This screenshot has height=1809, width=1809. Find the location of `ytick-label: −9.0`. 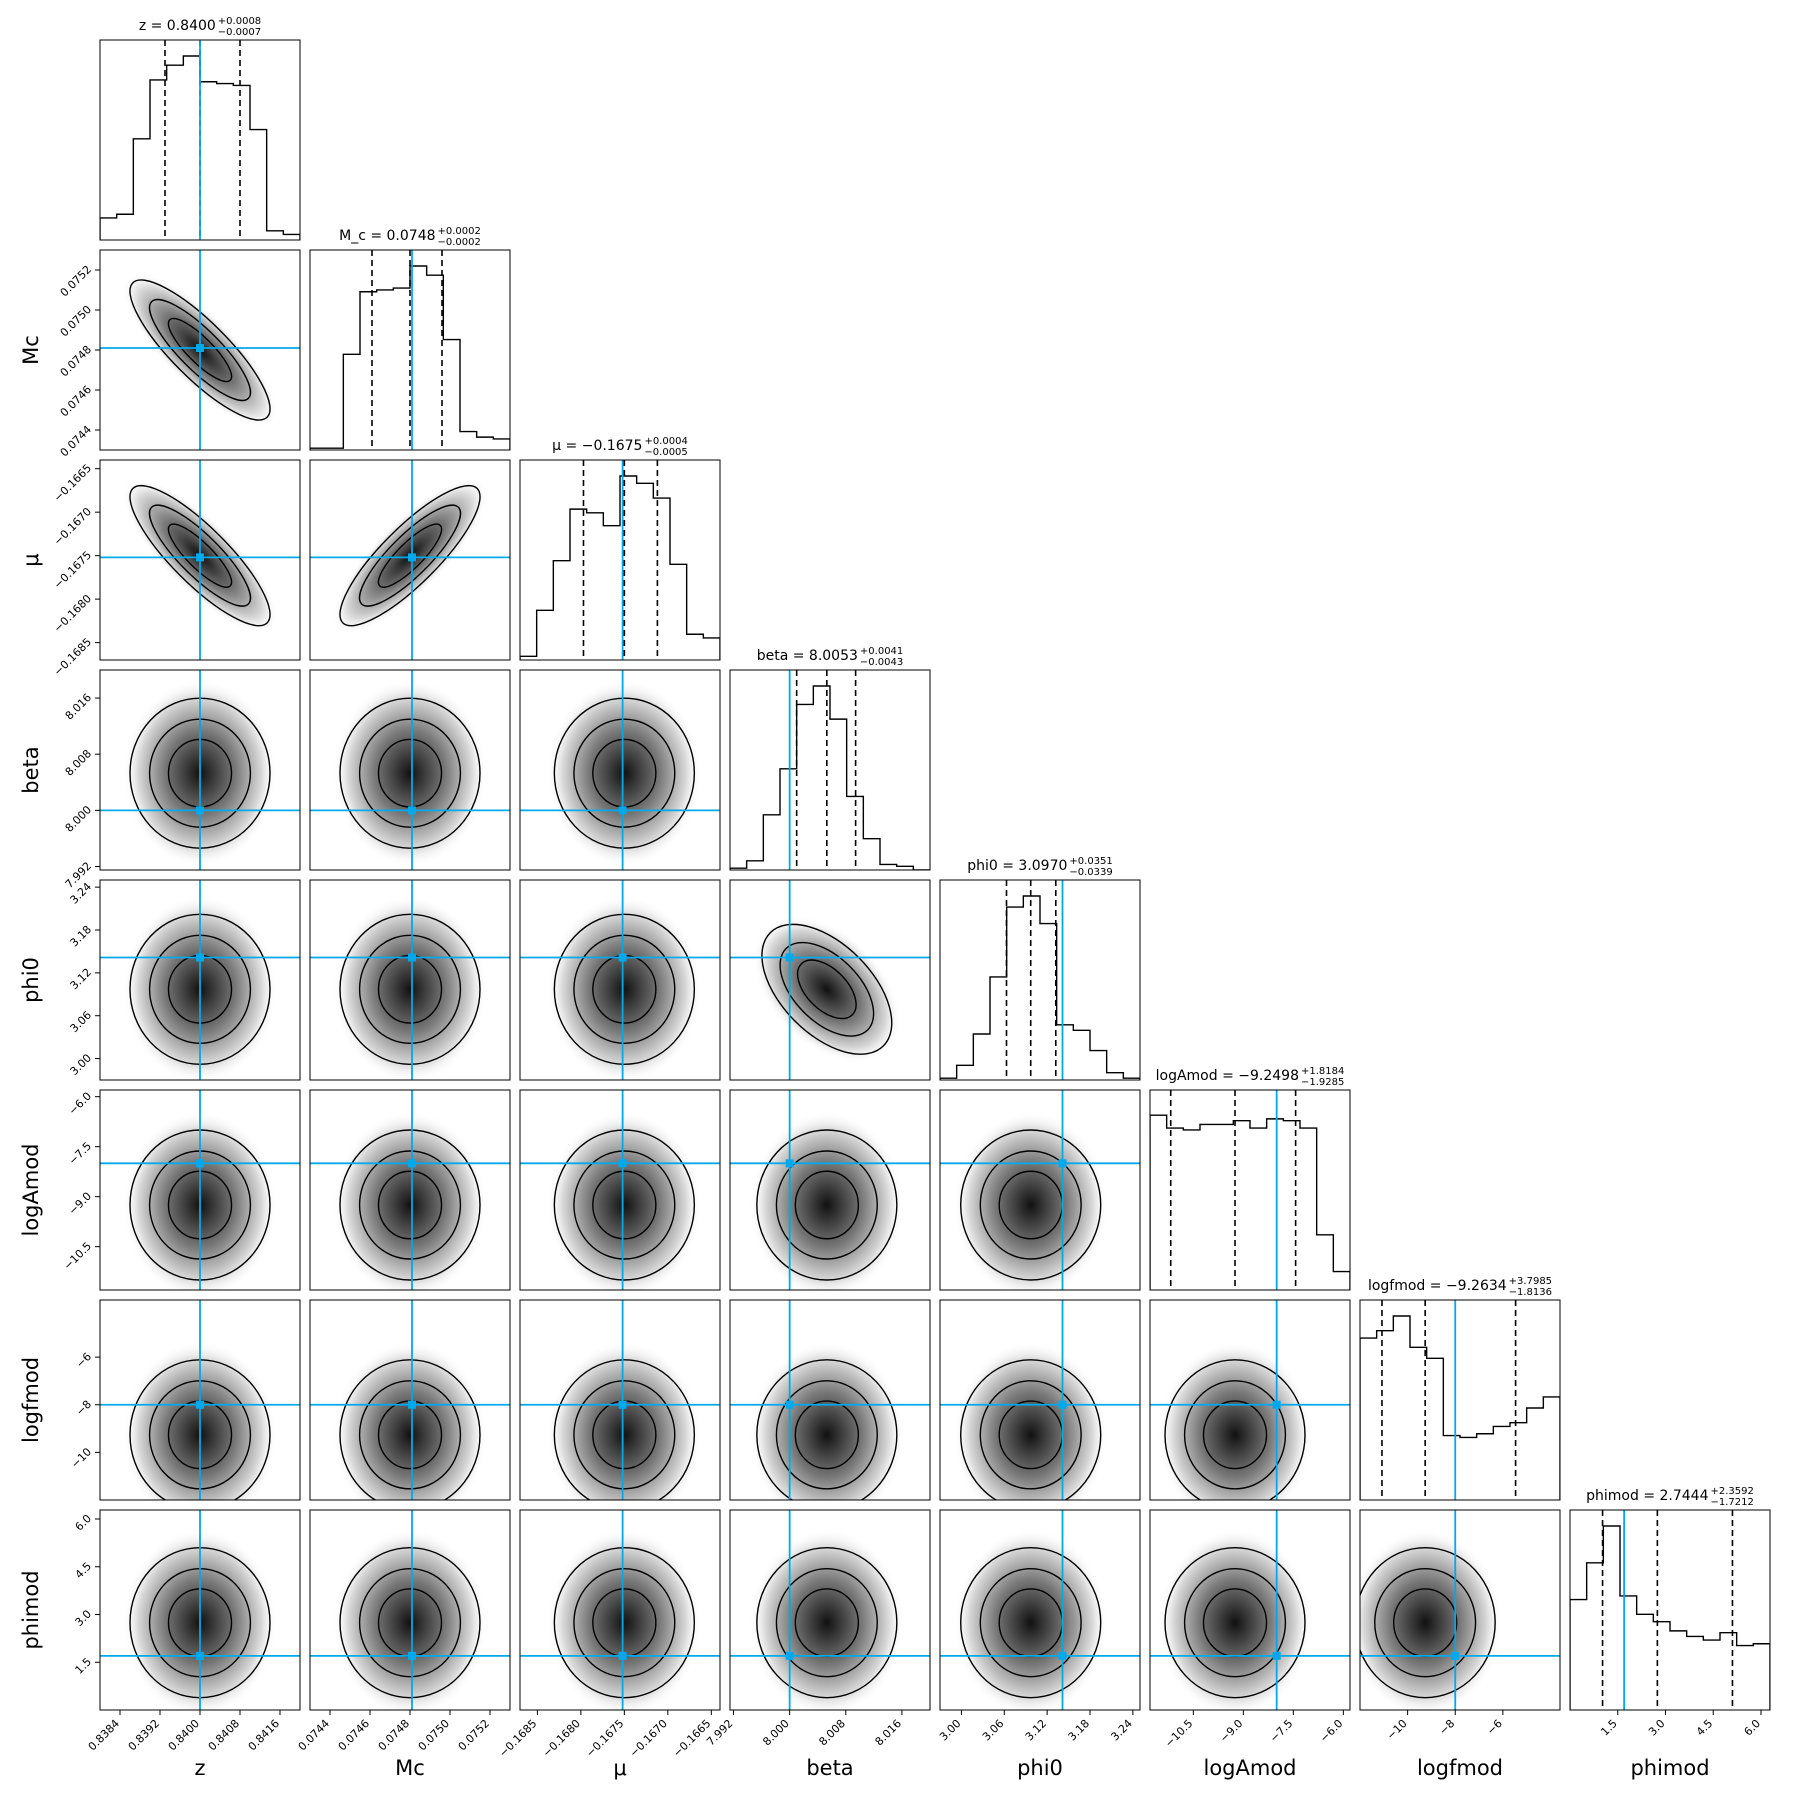

ytick-label: −9.0 is located at coordinates (80, 1204).